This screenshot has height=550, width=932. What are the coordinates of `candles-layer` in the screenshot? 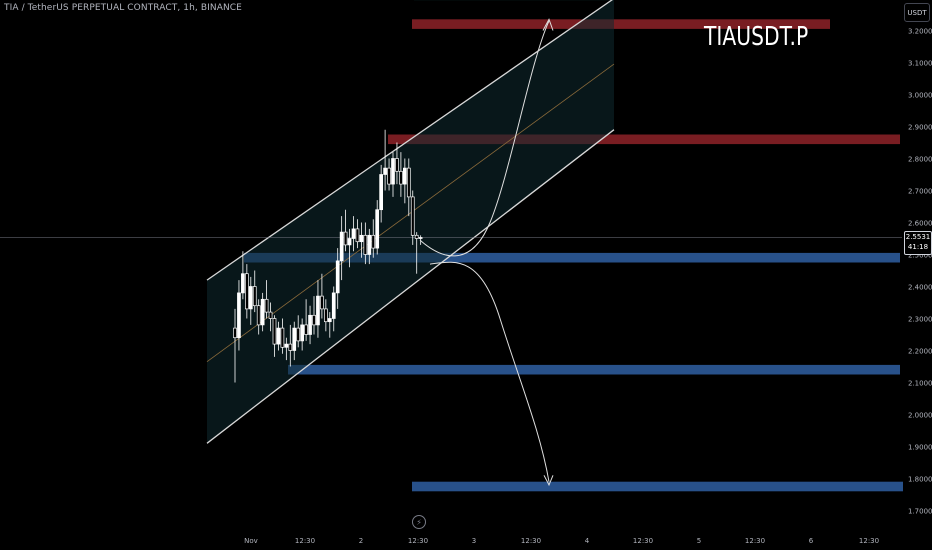 It's located at (328, 256).